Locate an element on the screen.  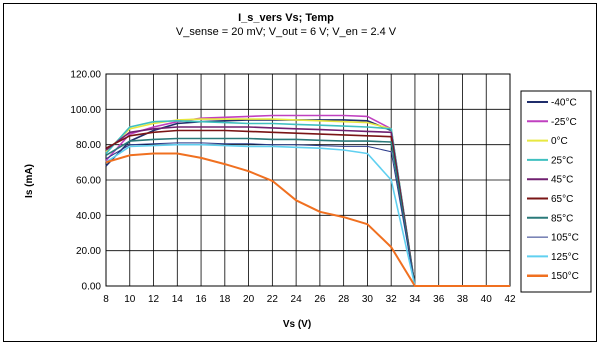
chart-title: I_s_vers Vs; Temp is located at coordinates (286, 18).